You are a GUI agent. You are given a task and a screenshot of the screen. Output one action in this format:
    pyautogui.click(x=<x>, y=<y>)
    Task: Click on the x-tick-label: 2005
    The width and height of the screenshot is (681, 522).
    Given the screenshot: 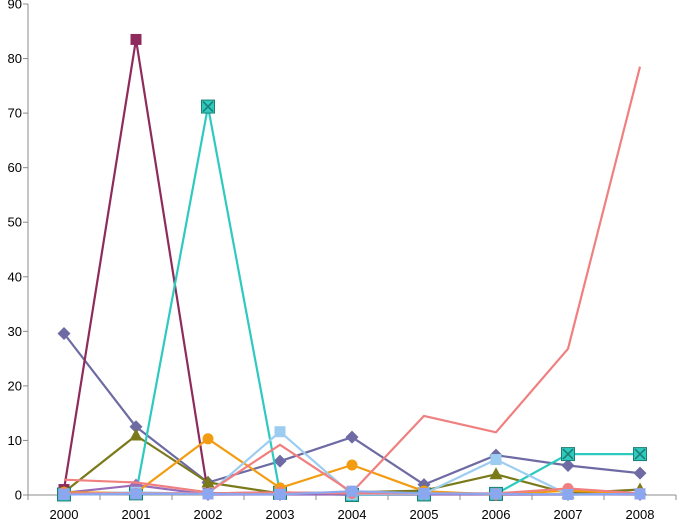 What is the action you would take?
    pyautogui.click(x=424, y=514)
    